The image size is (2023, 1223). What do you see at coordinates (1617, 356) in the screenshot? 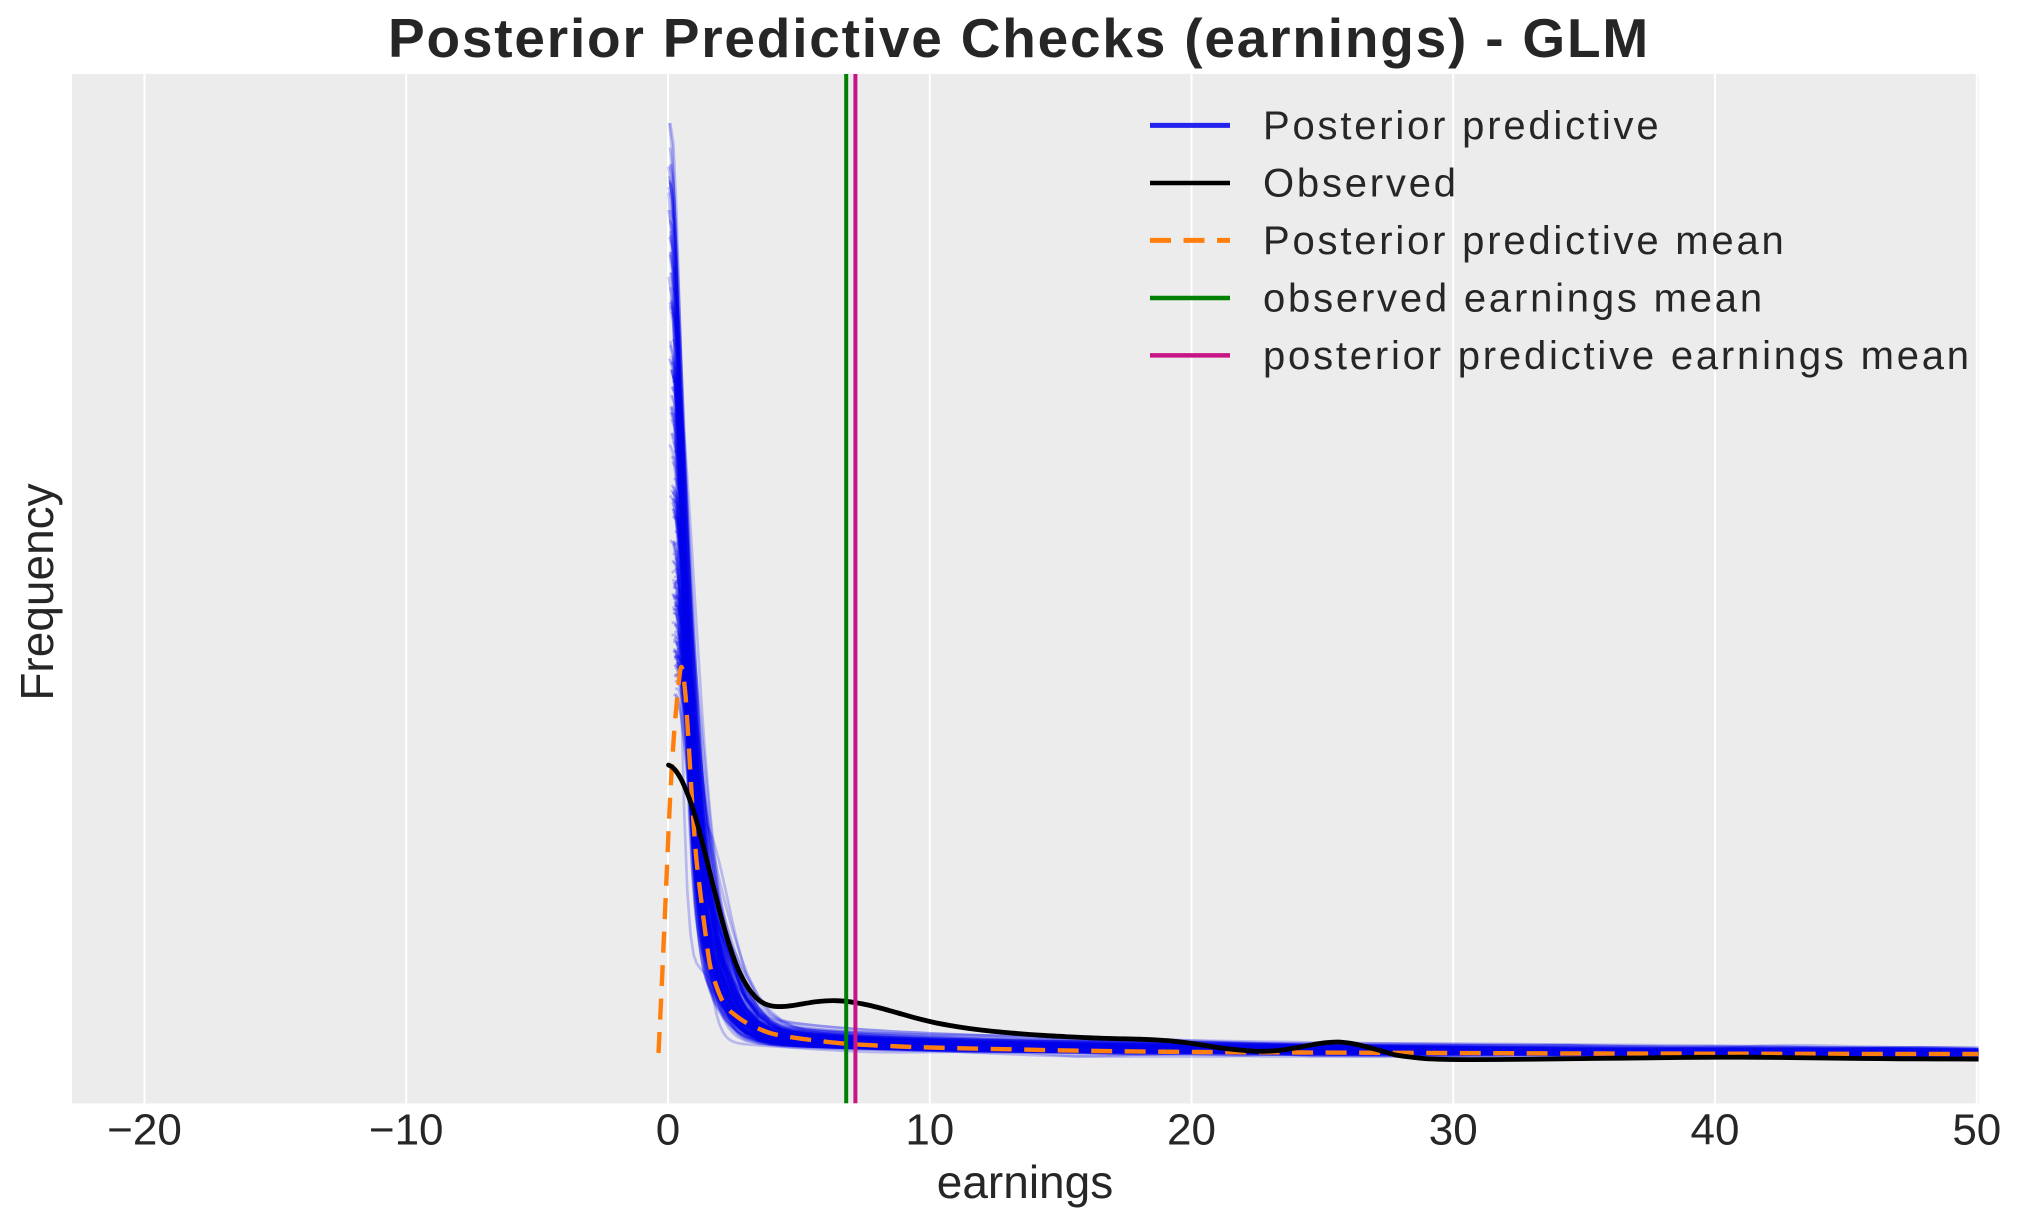
I see `svg-text:posterior predictive earnings: posterior predictive earnings mean` at bounding box center [1617, 356].